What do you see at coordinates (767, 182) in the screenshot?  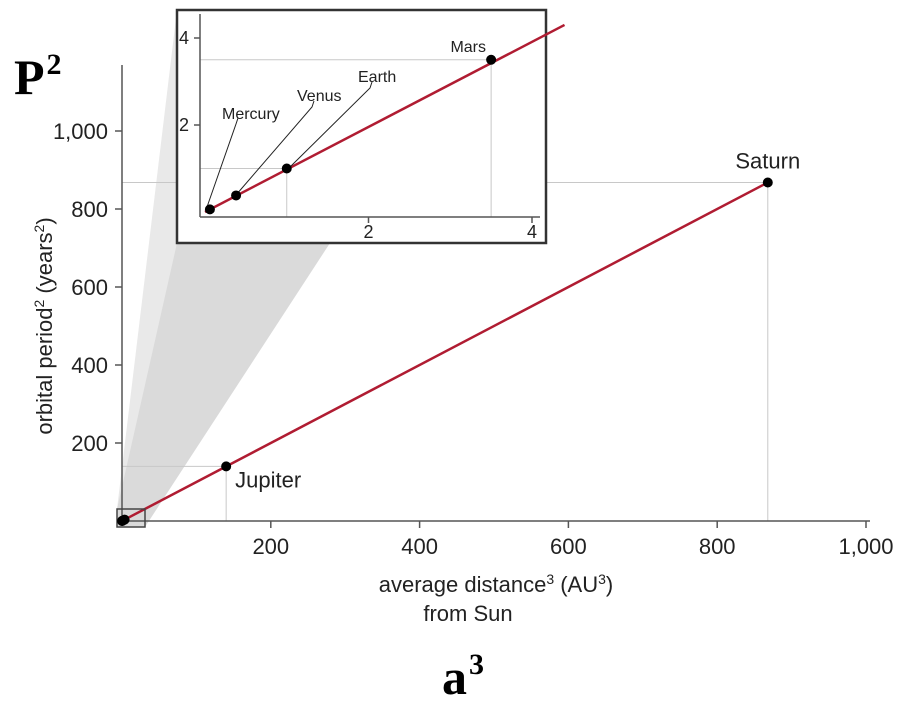 I see `point-saturn` at bounding box center [767, 182].